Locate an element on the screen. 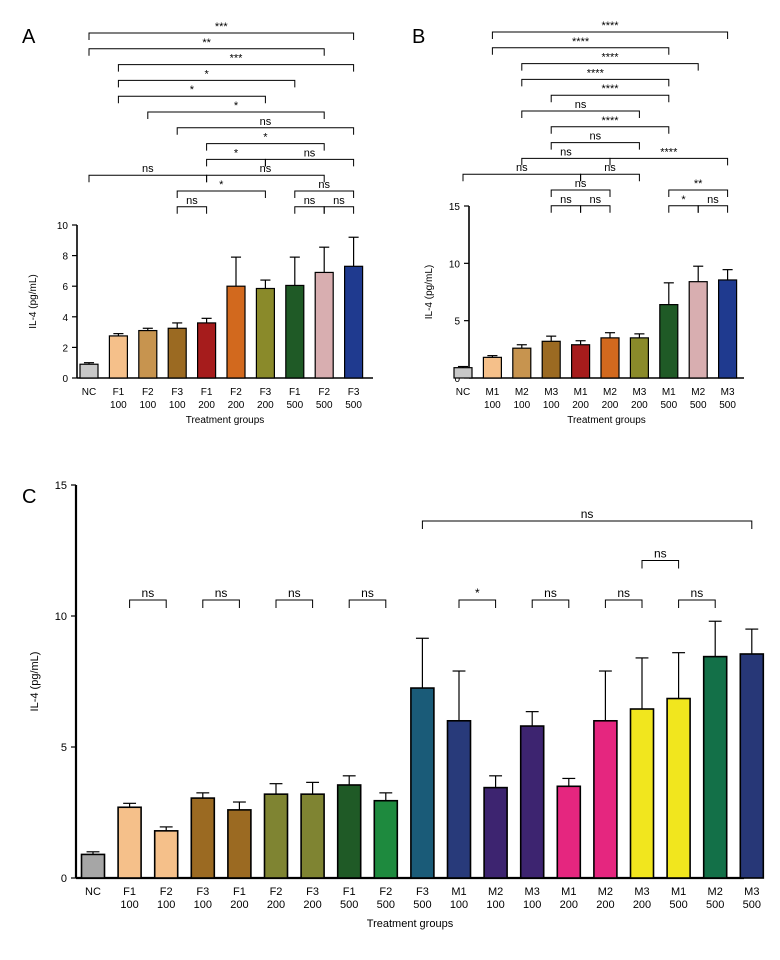 Image resolution: width=780 pixels, height=960 pixels. panel-label: A is located at coordinates (29, 37).